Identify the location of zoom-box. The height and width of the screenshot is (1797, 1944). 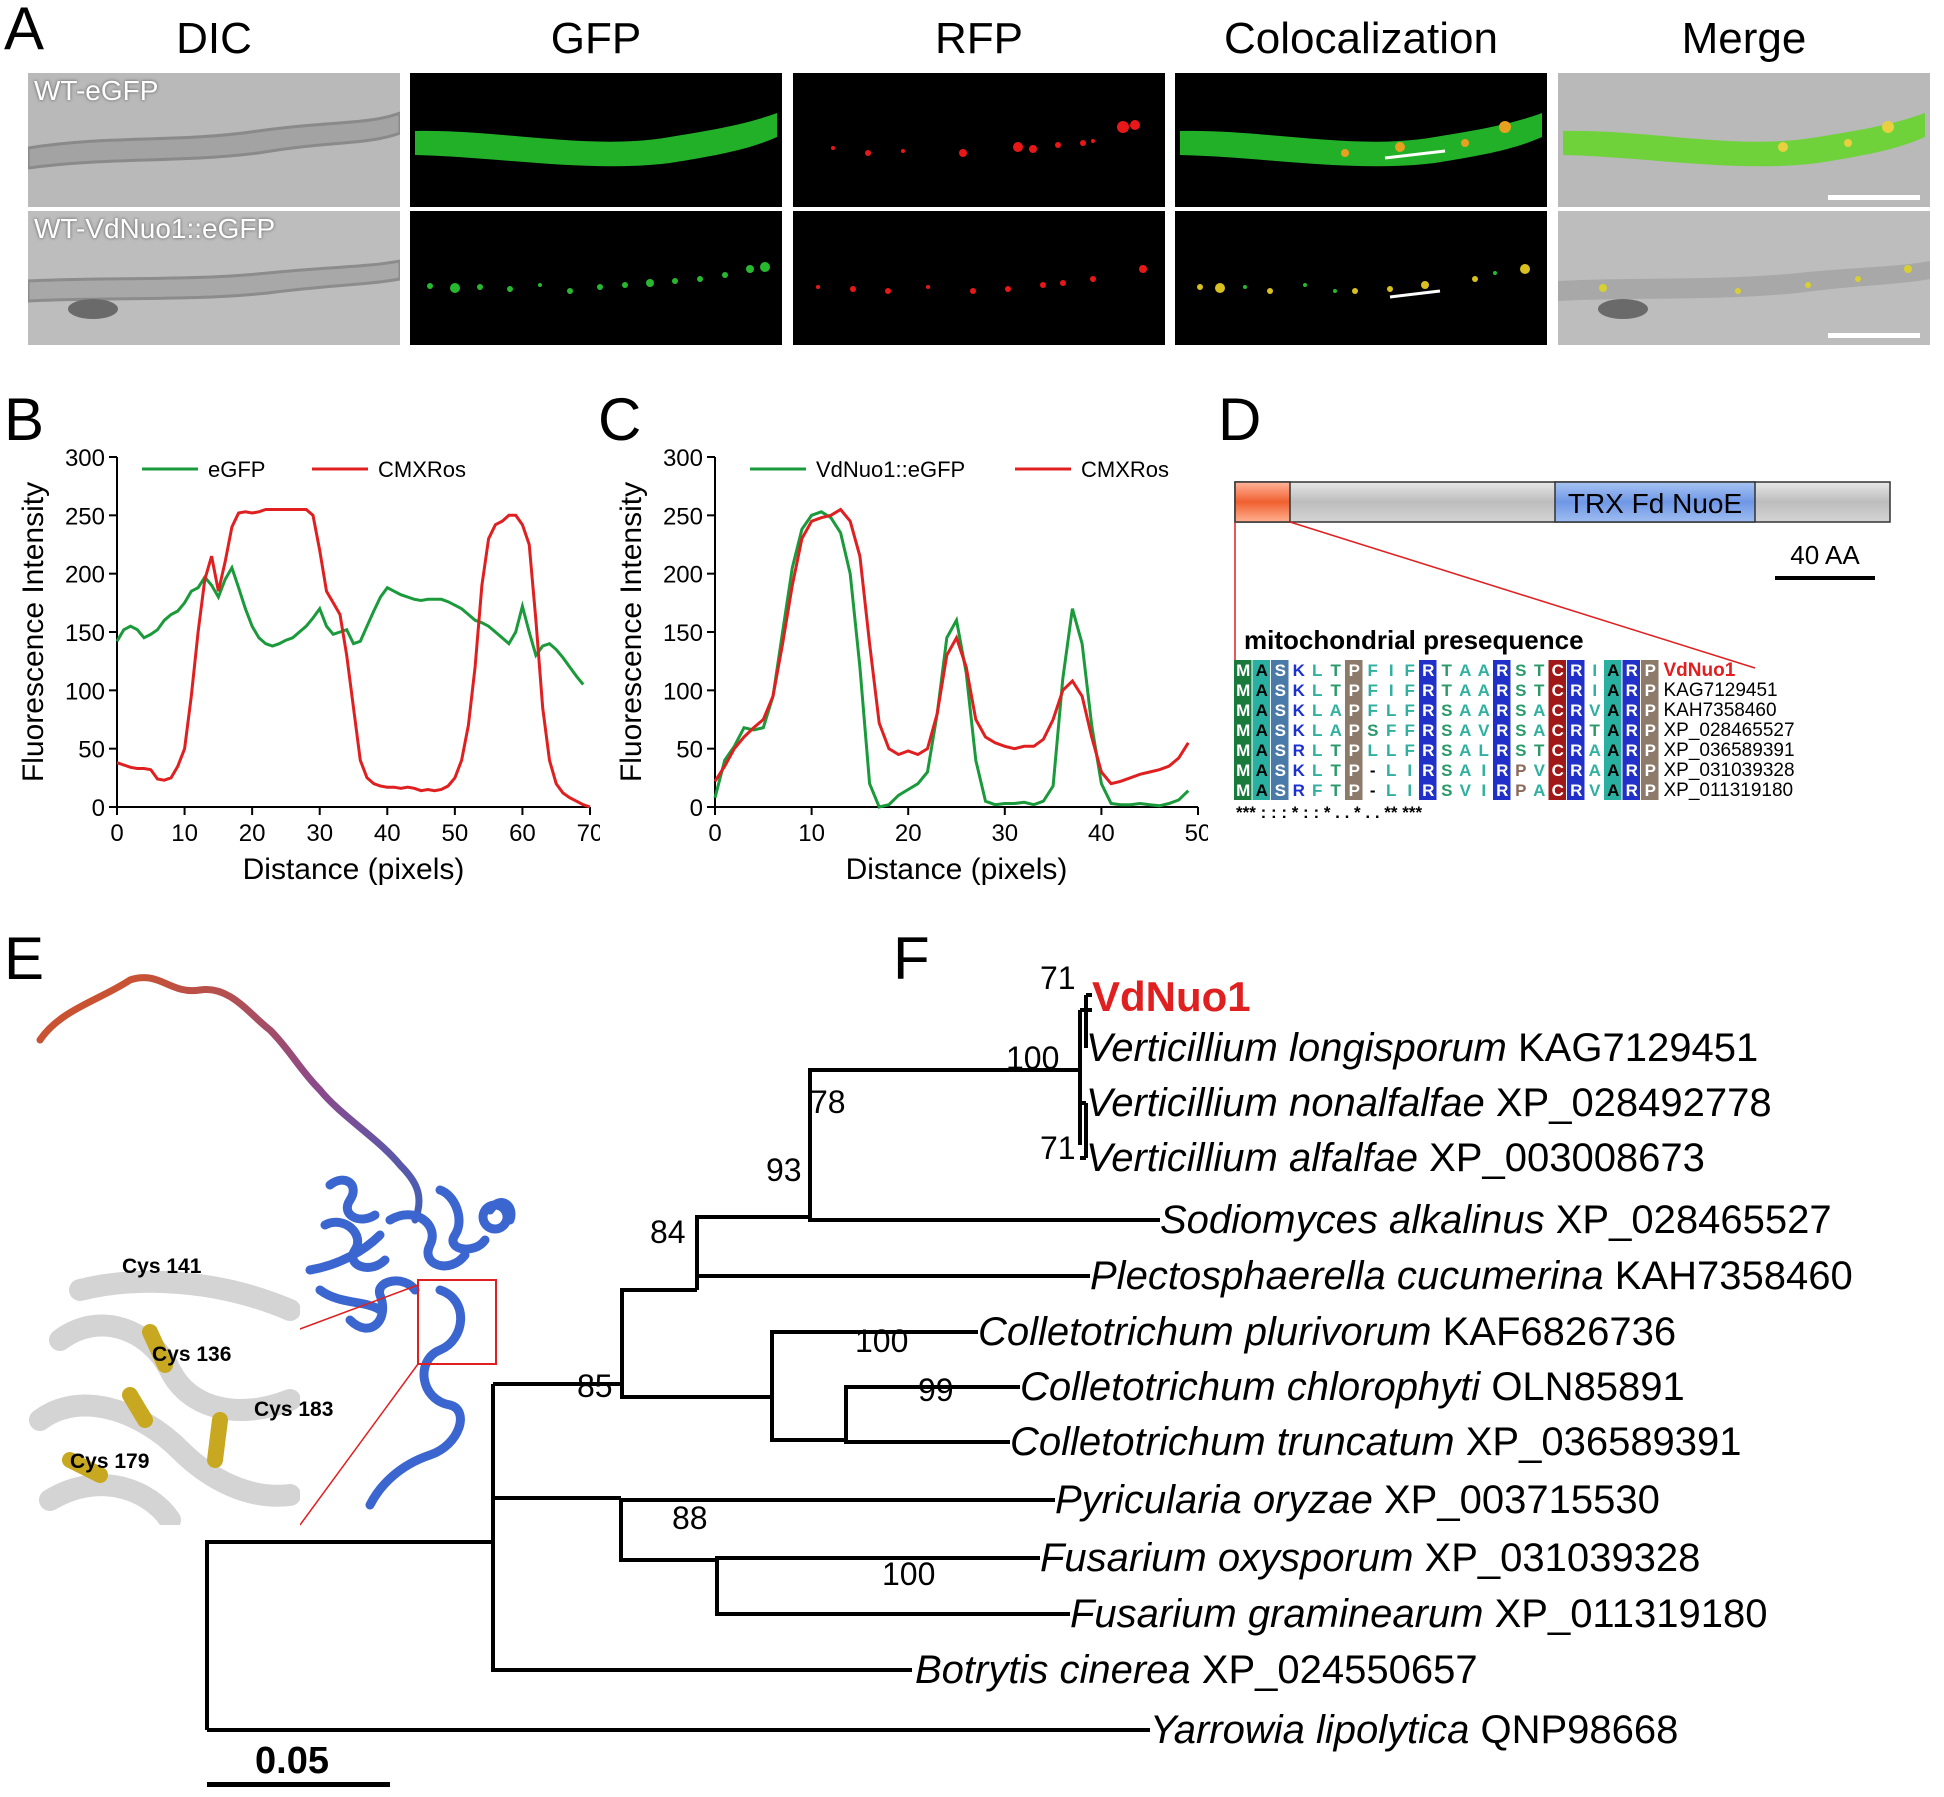
(457, 1322).